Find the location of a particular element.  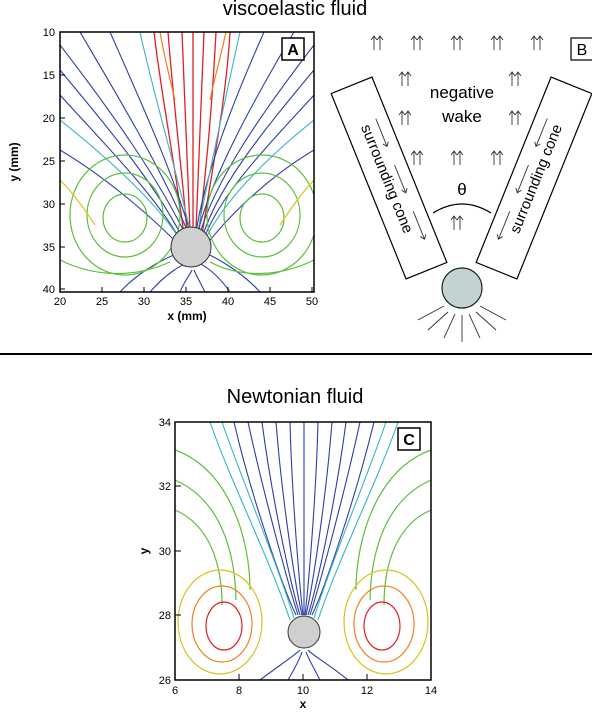

panel-a-label-box is located at coordinates (293, 49).